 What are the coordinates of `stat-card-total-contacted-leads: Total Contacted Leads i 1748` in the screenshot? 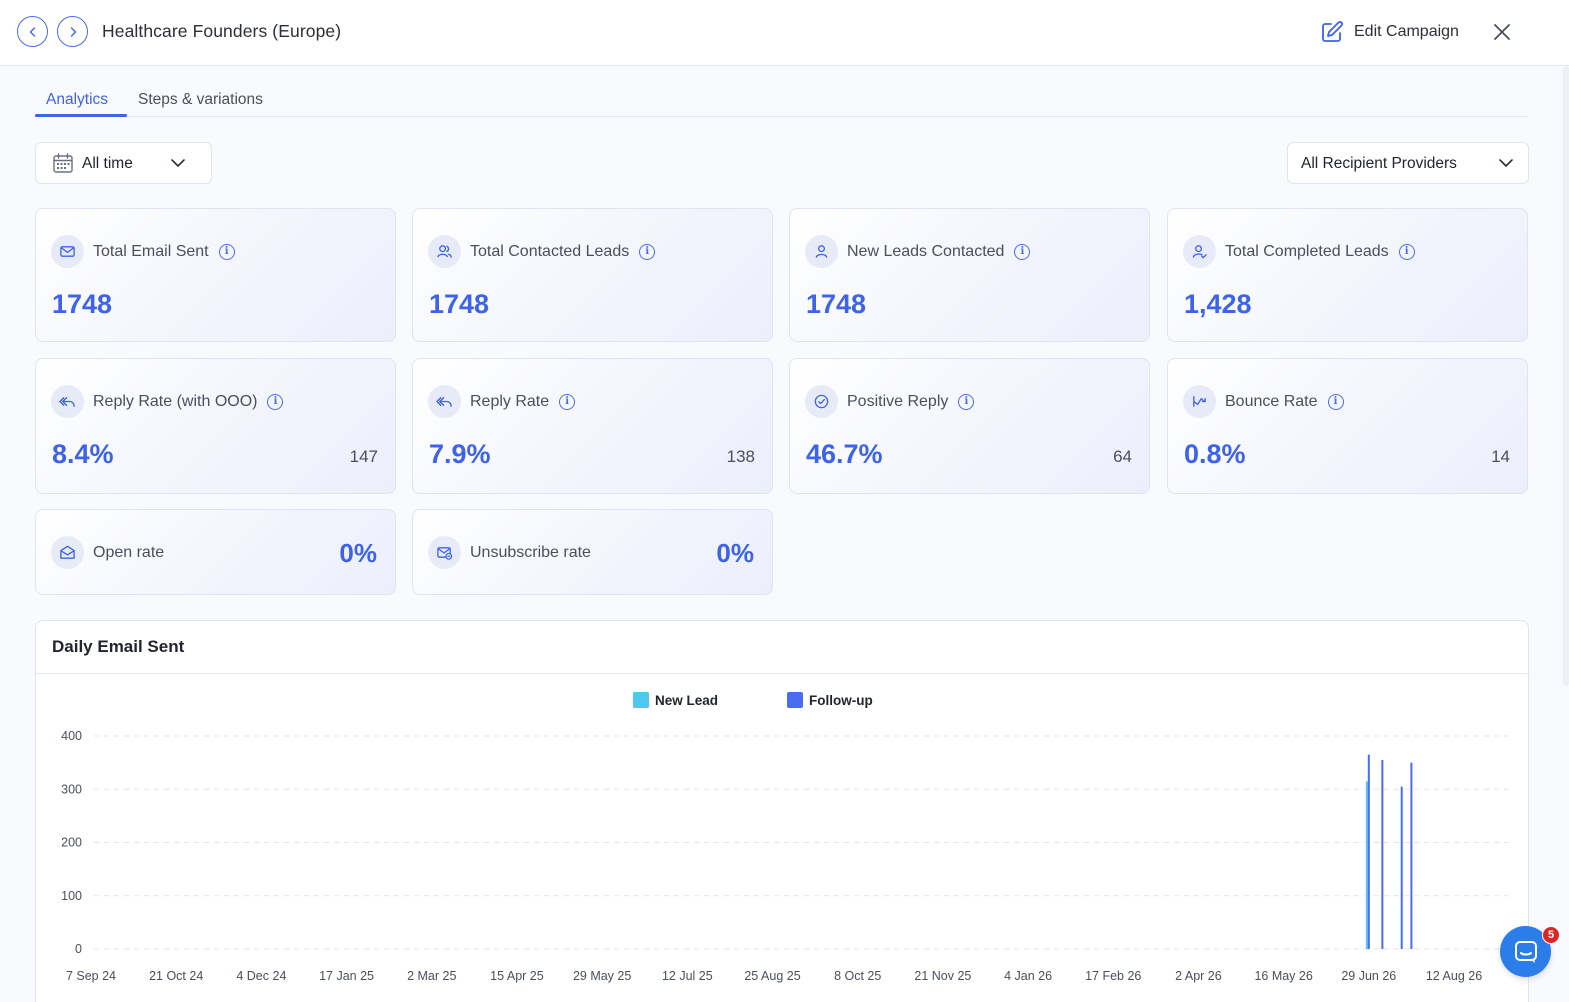 It's located at (592, 275).